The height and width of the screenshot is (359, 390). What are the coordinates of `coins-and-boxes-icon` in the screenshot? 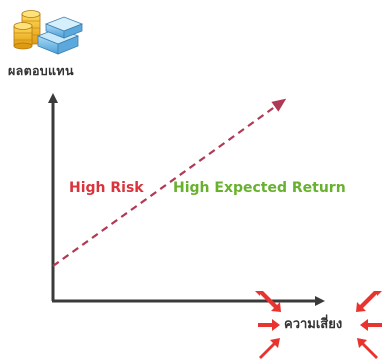 It's located at (48, 32).